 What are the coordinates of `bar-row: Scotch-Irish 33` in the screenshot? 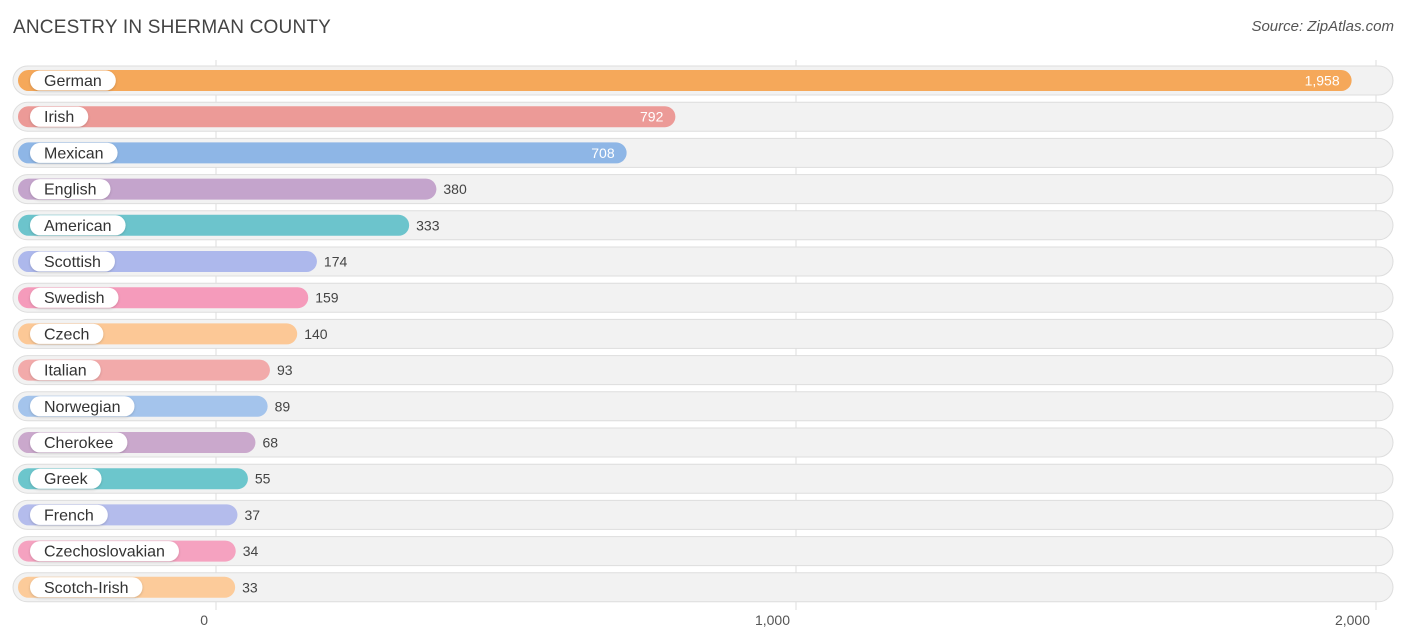 It's located at (703, 587).